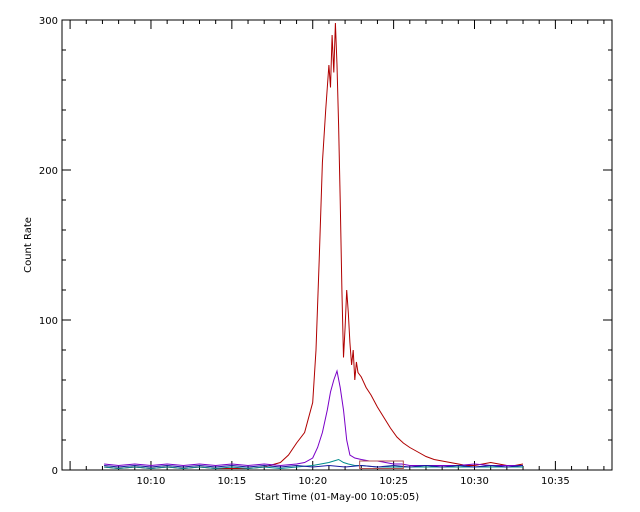  I want to click on x-tick-label: 10:35, so click(555, 481).